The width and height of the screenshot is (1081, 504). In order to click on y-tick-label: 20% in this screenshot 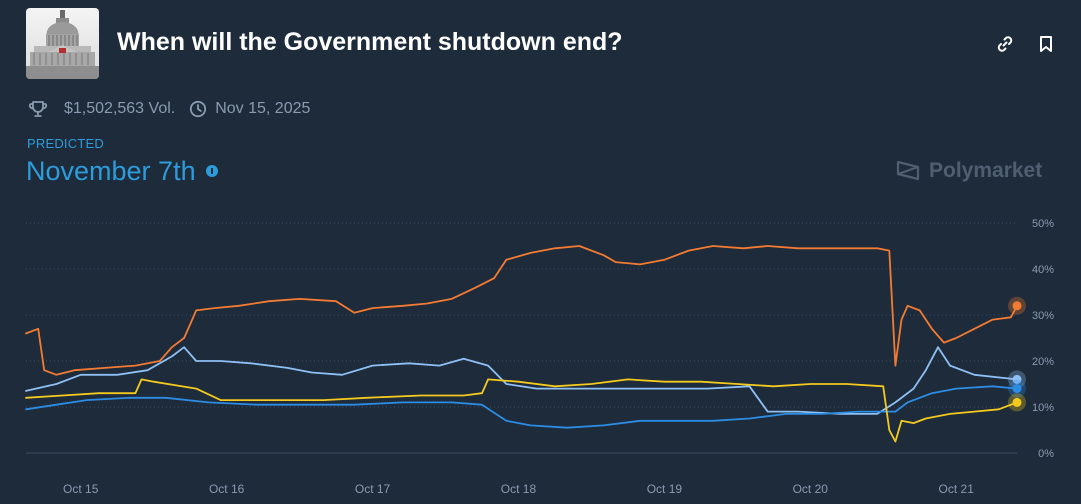, I will do `click(1043, 362)`.